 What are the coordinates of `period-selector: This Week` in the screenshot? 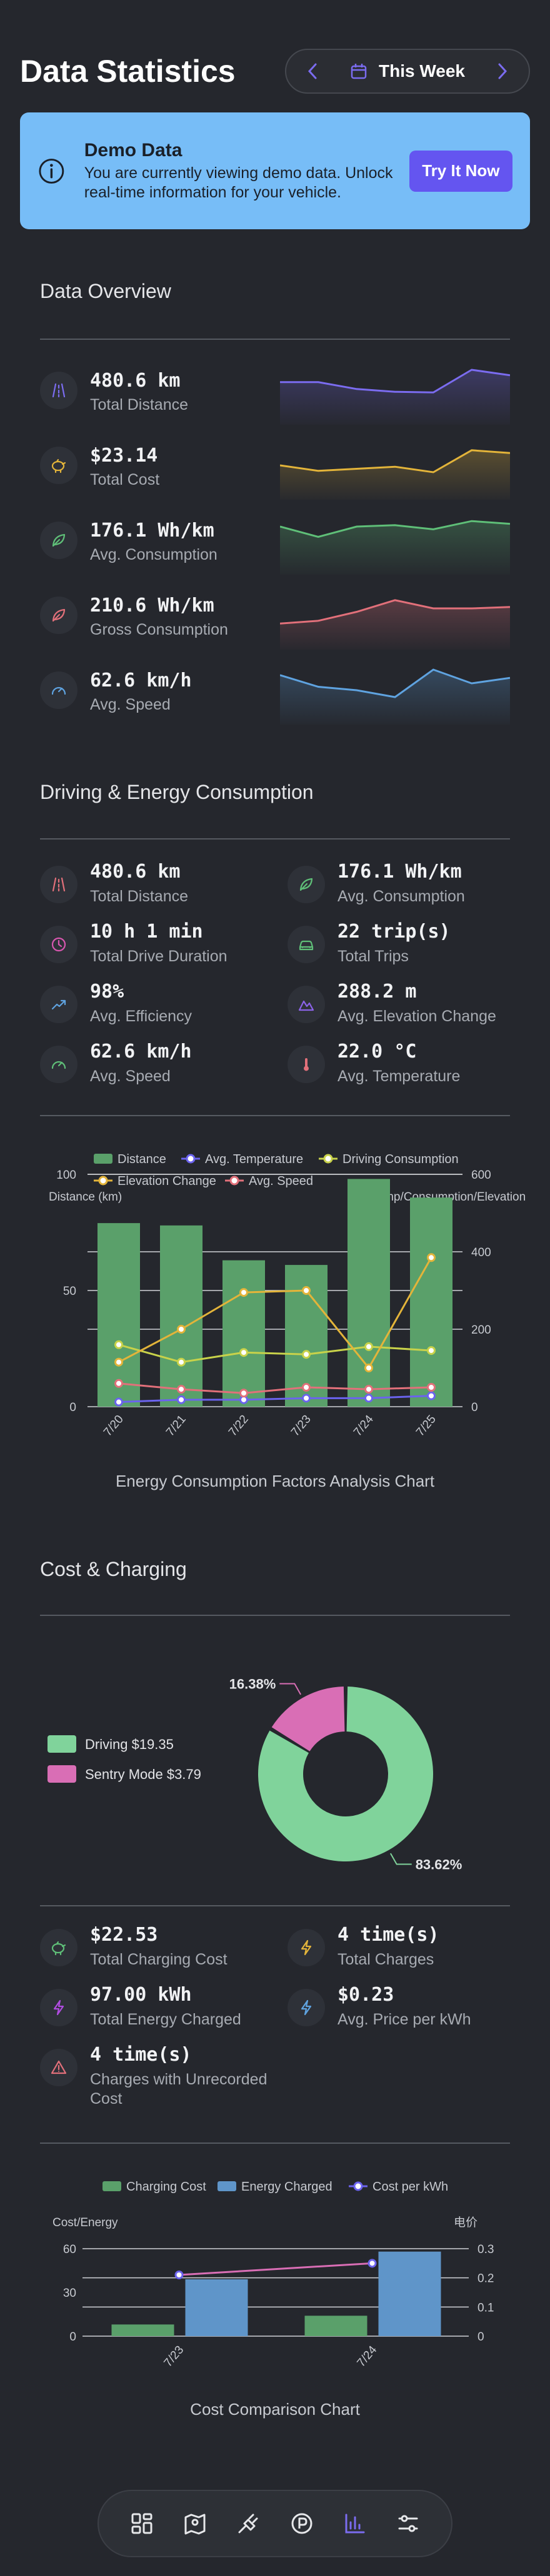 It's located at (407, 71).